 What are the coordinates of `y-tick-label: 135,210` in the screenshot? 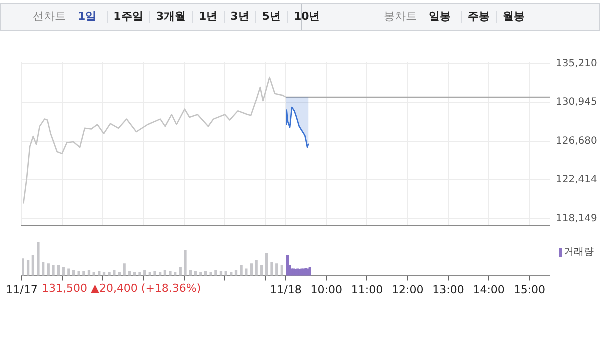 It's located at (577, 64).